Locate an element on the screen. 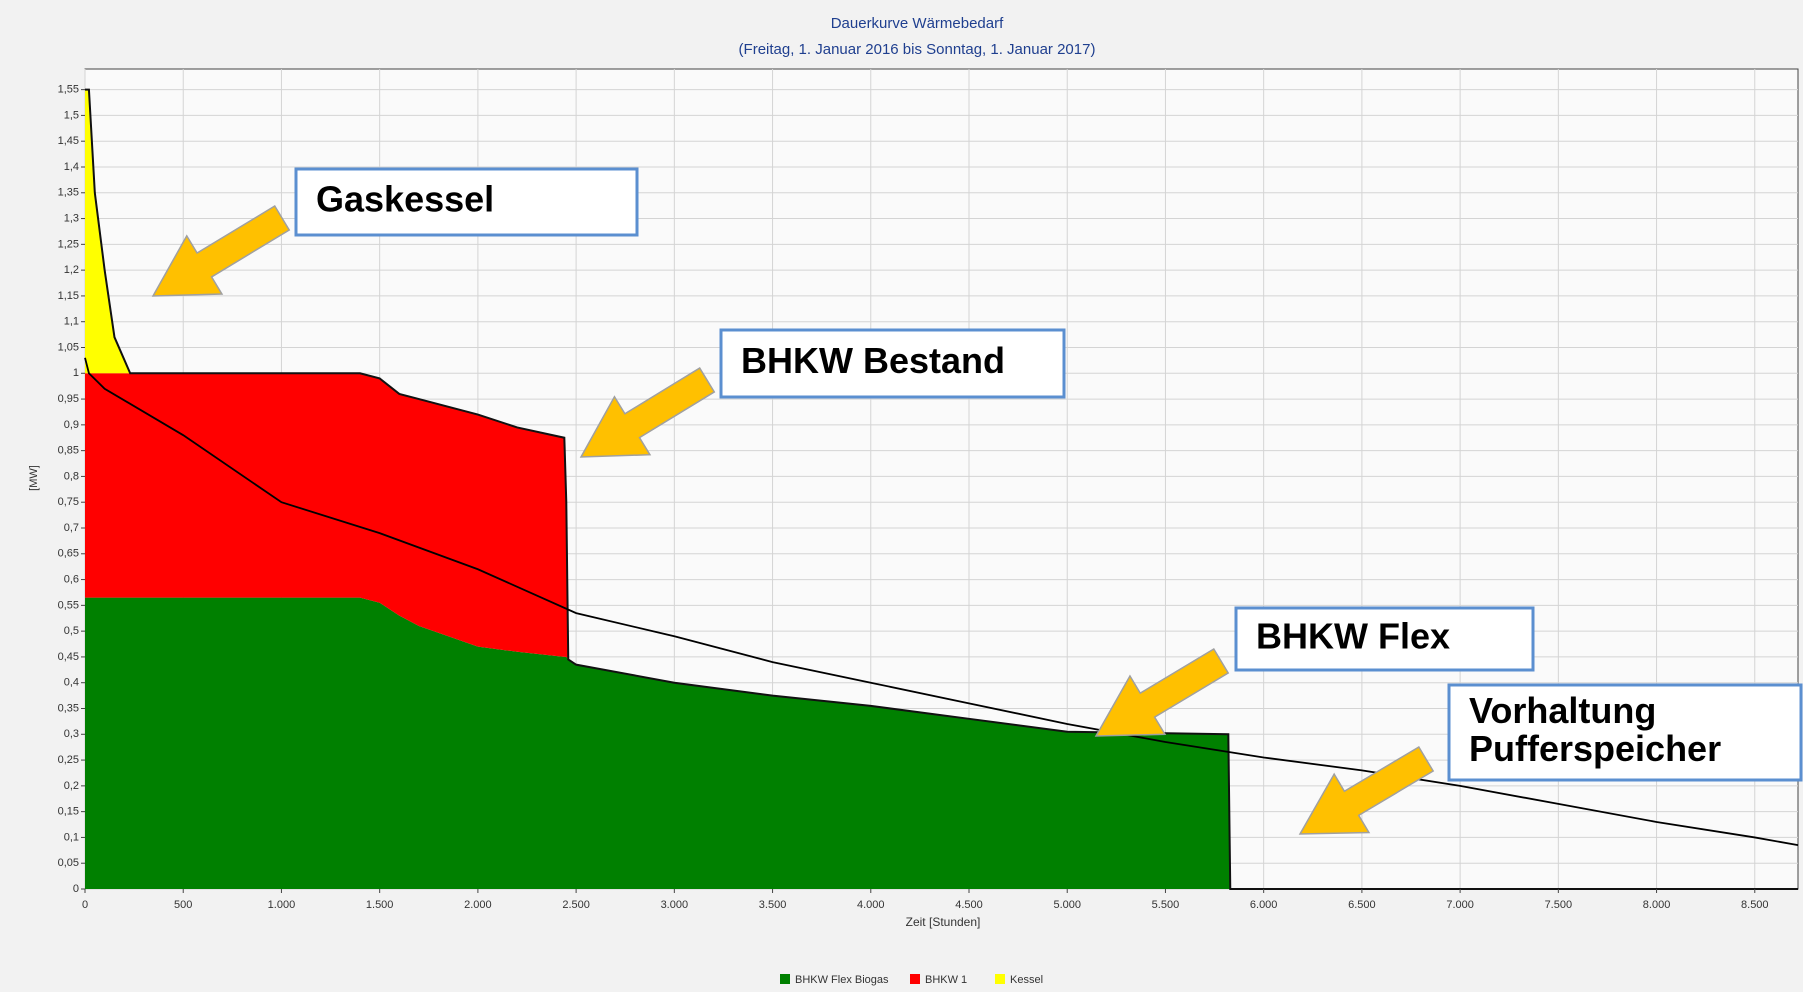 This screenshot has height=992, width=1803. y-tick-label: 1 is located at coordinates (76, 373).